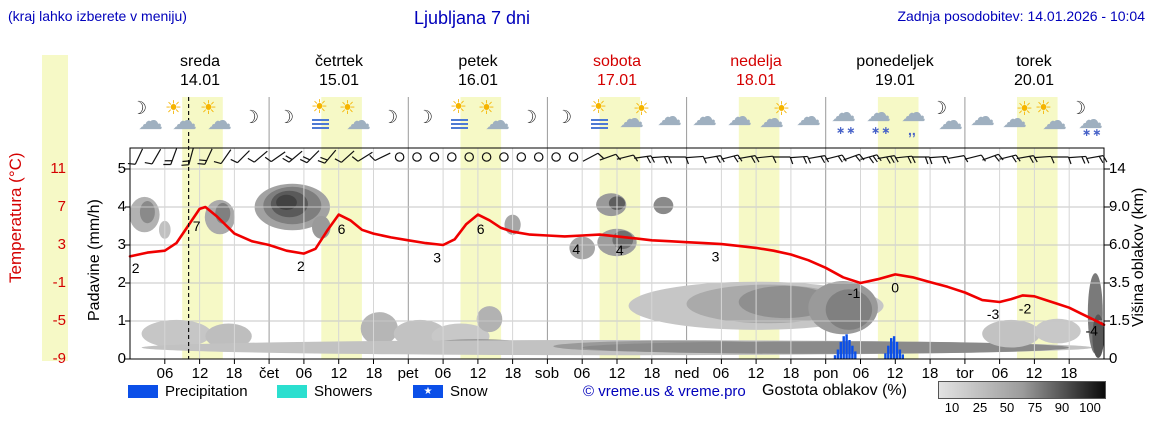 This screenshot has height=443, width=1152. I want to click on density-tick: 25, so click(980, 407).